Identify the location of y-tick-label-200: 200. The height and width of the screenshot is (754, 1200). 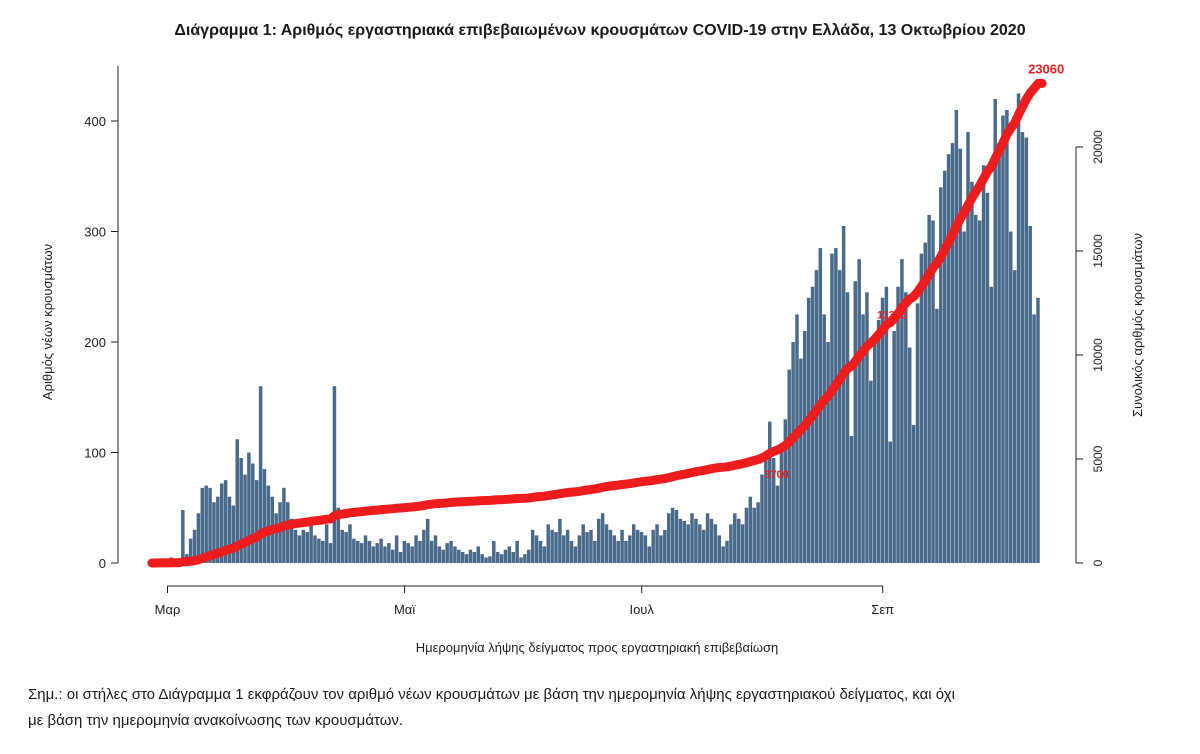
(95, 342).